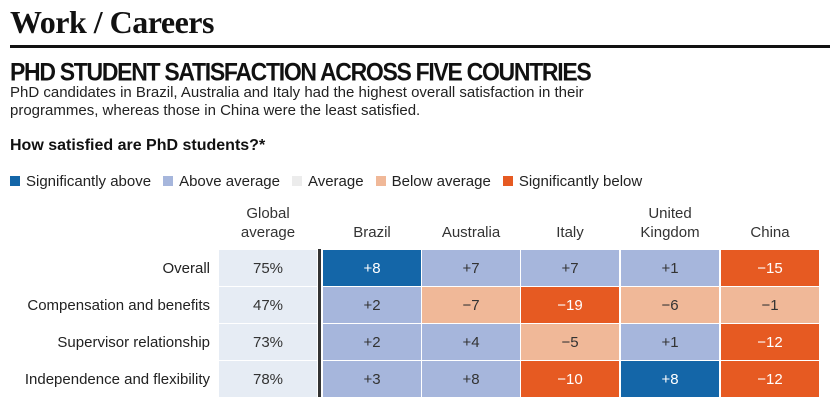 The height and width of the screenshot is (408, 830). What do you see at coordinates (335, 181) in the screenshot?
I see `legend-label: Average` at bounding box center [335, 181].